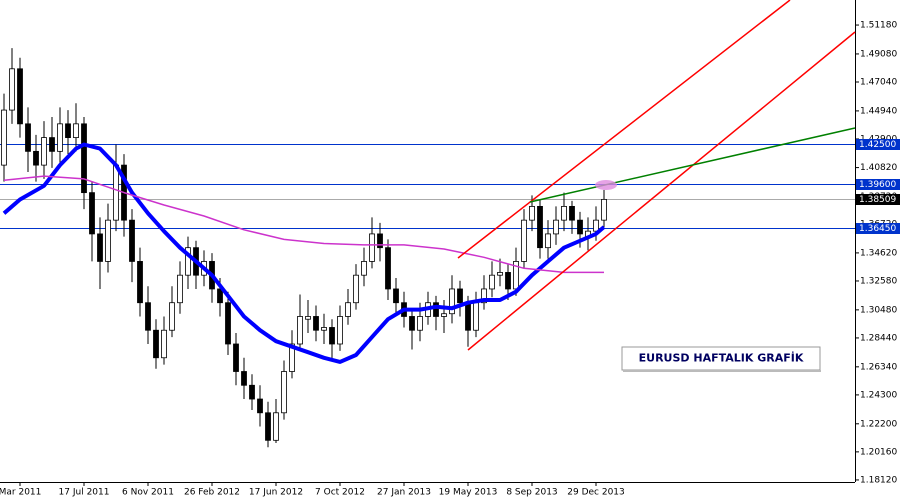  What do you see at coordinates (212, 493) in the screenshot?
I see `x-tick-label: 26 Feb 2012` at bounding box center [212, 493].